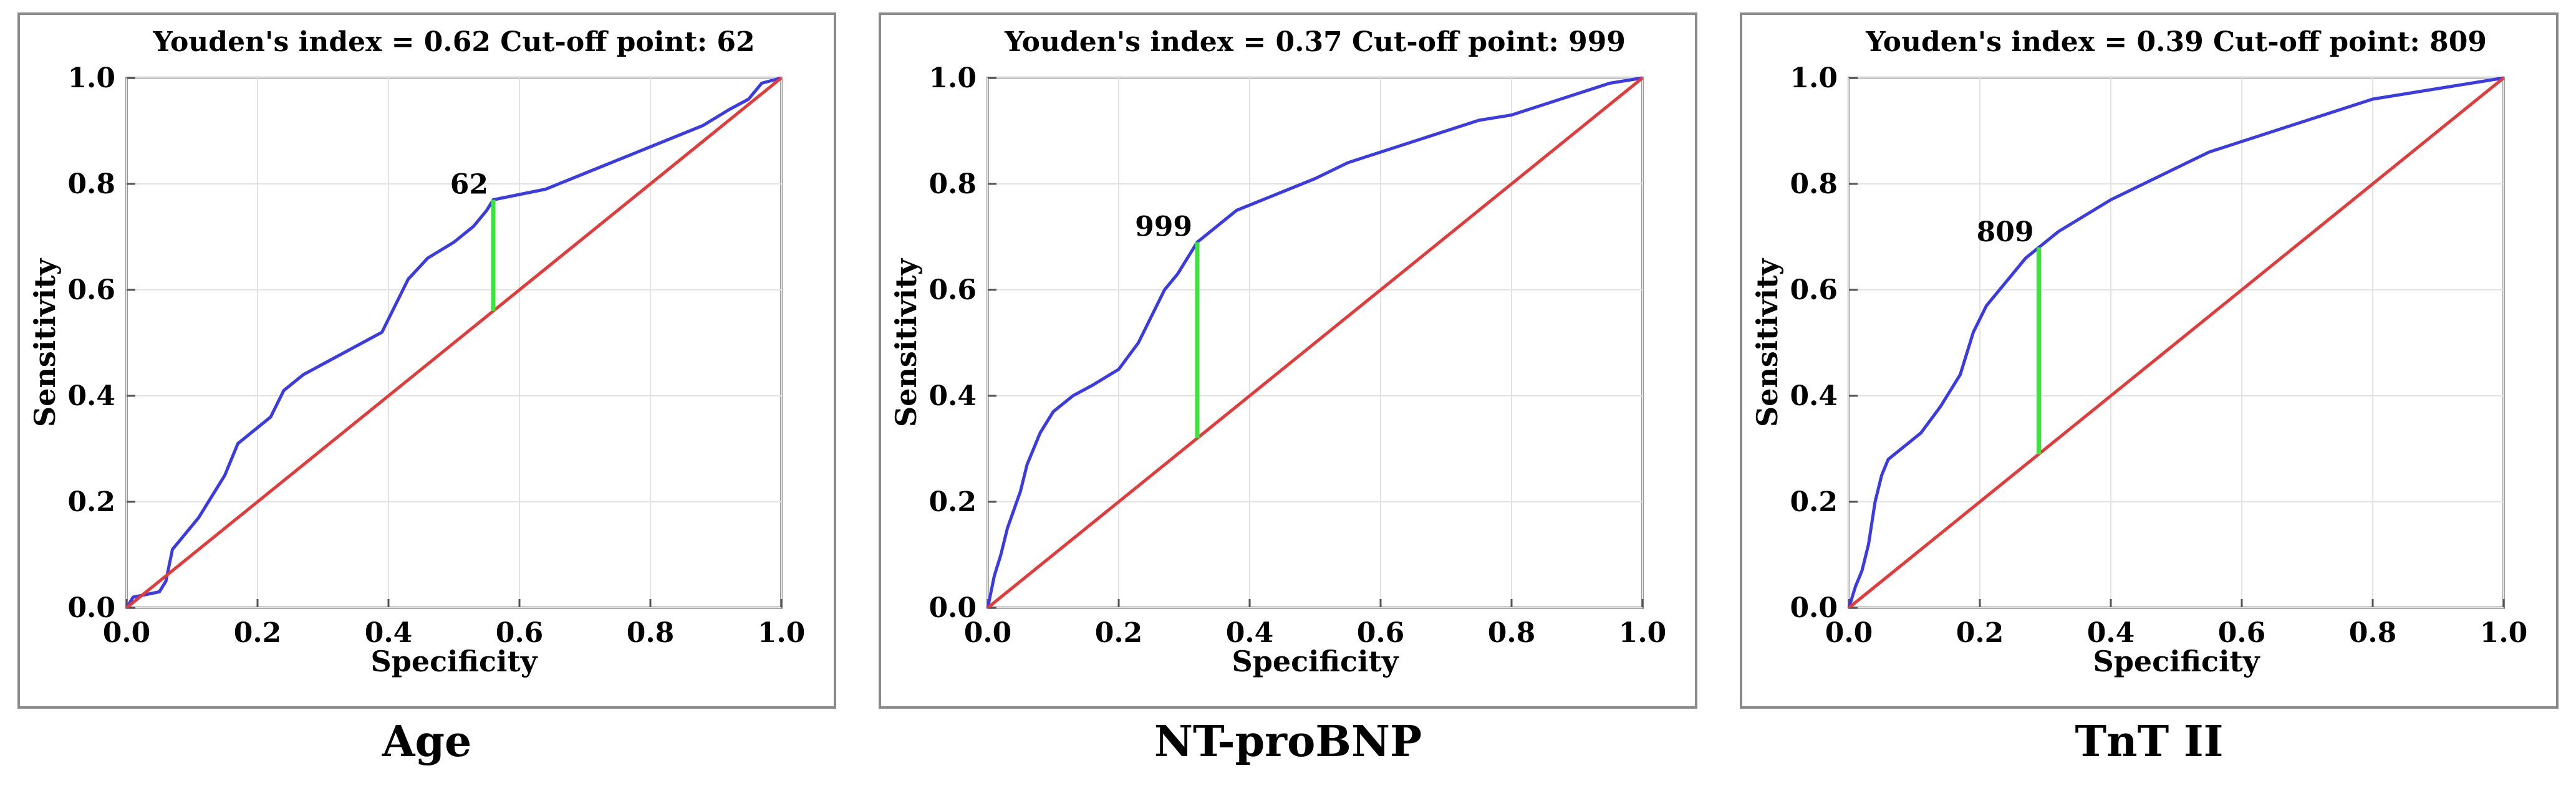 The image size is (2576, 796). Describe the element at coordinates (1315, 42) in the screenshot. I see `chart-title: Youden's index = 0.37 Cut-off point: 999` at that location.